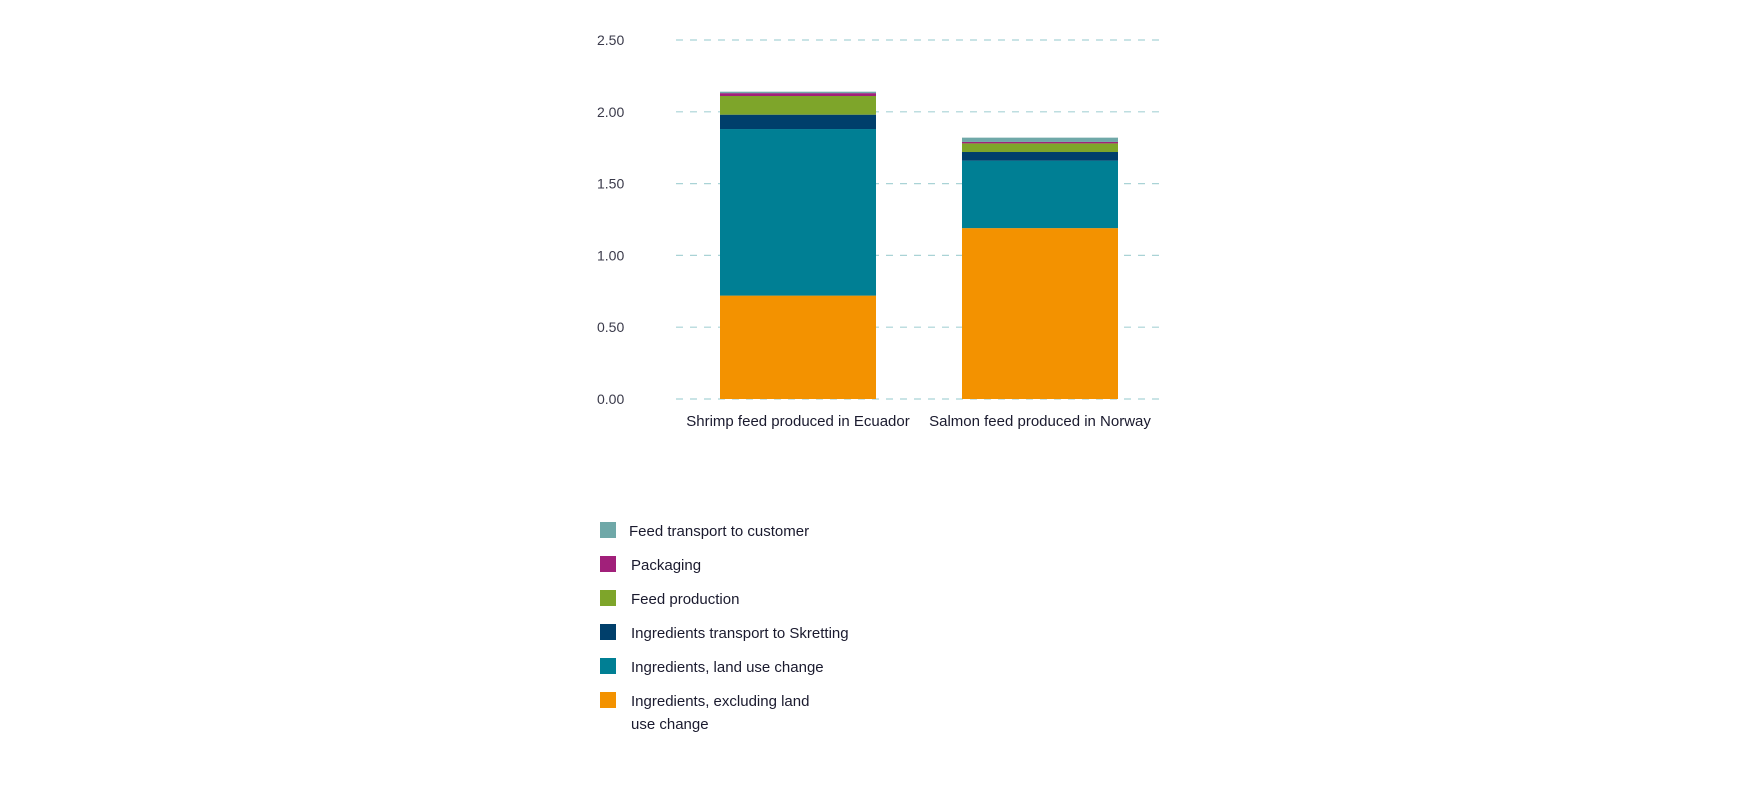 The width and height of the screenshot is (1749, 809). What do you see at coordinates (719, 531) in the screenshot?
I see `legend-label: Feed transport to customer` at bounding box center [719, 531].